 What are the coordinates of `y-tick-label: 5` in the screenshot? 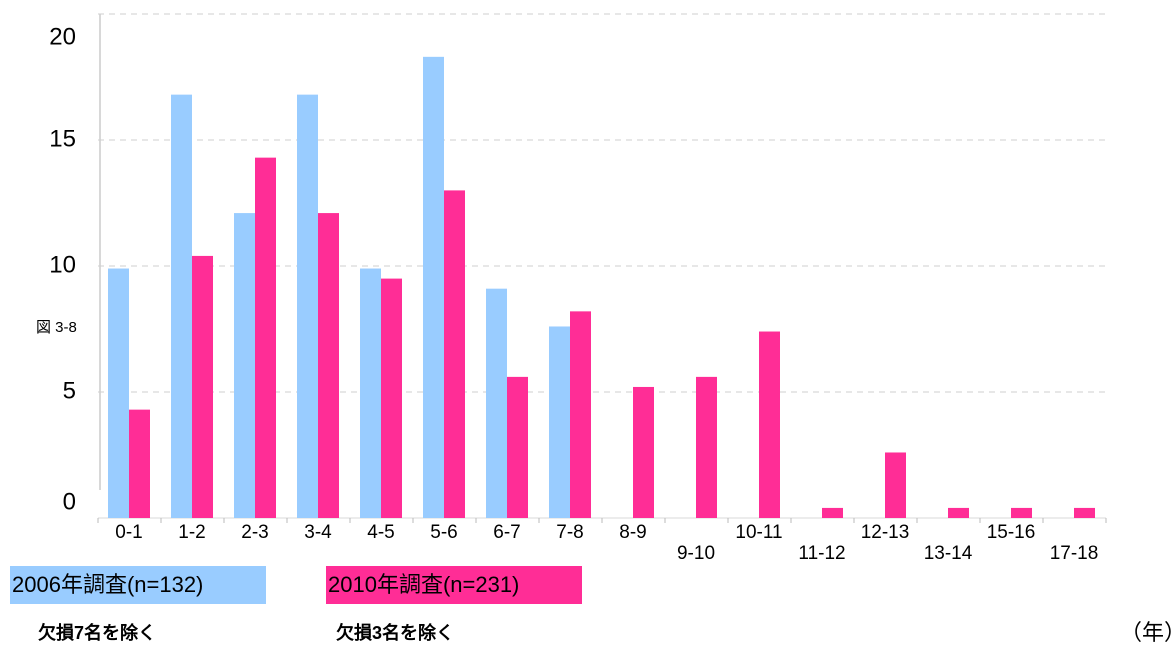 It's located at (69, 390).